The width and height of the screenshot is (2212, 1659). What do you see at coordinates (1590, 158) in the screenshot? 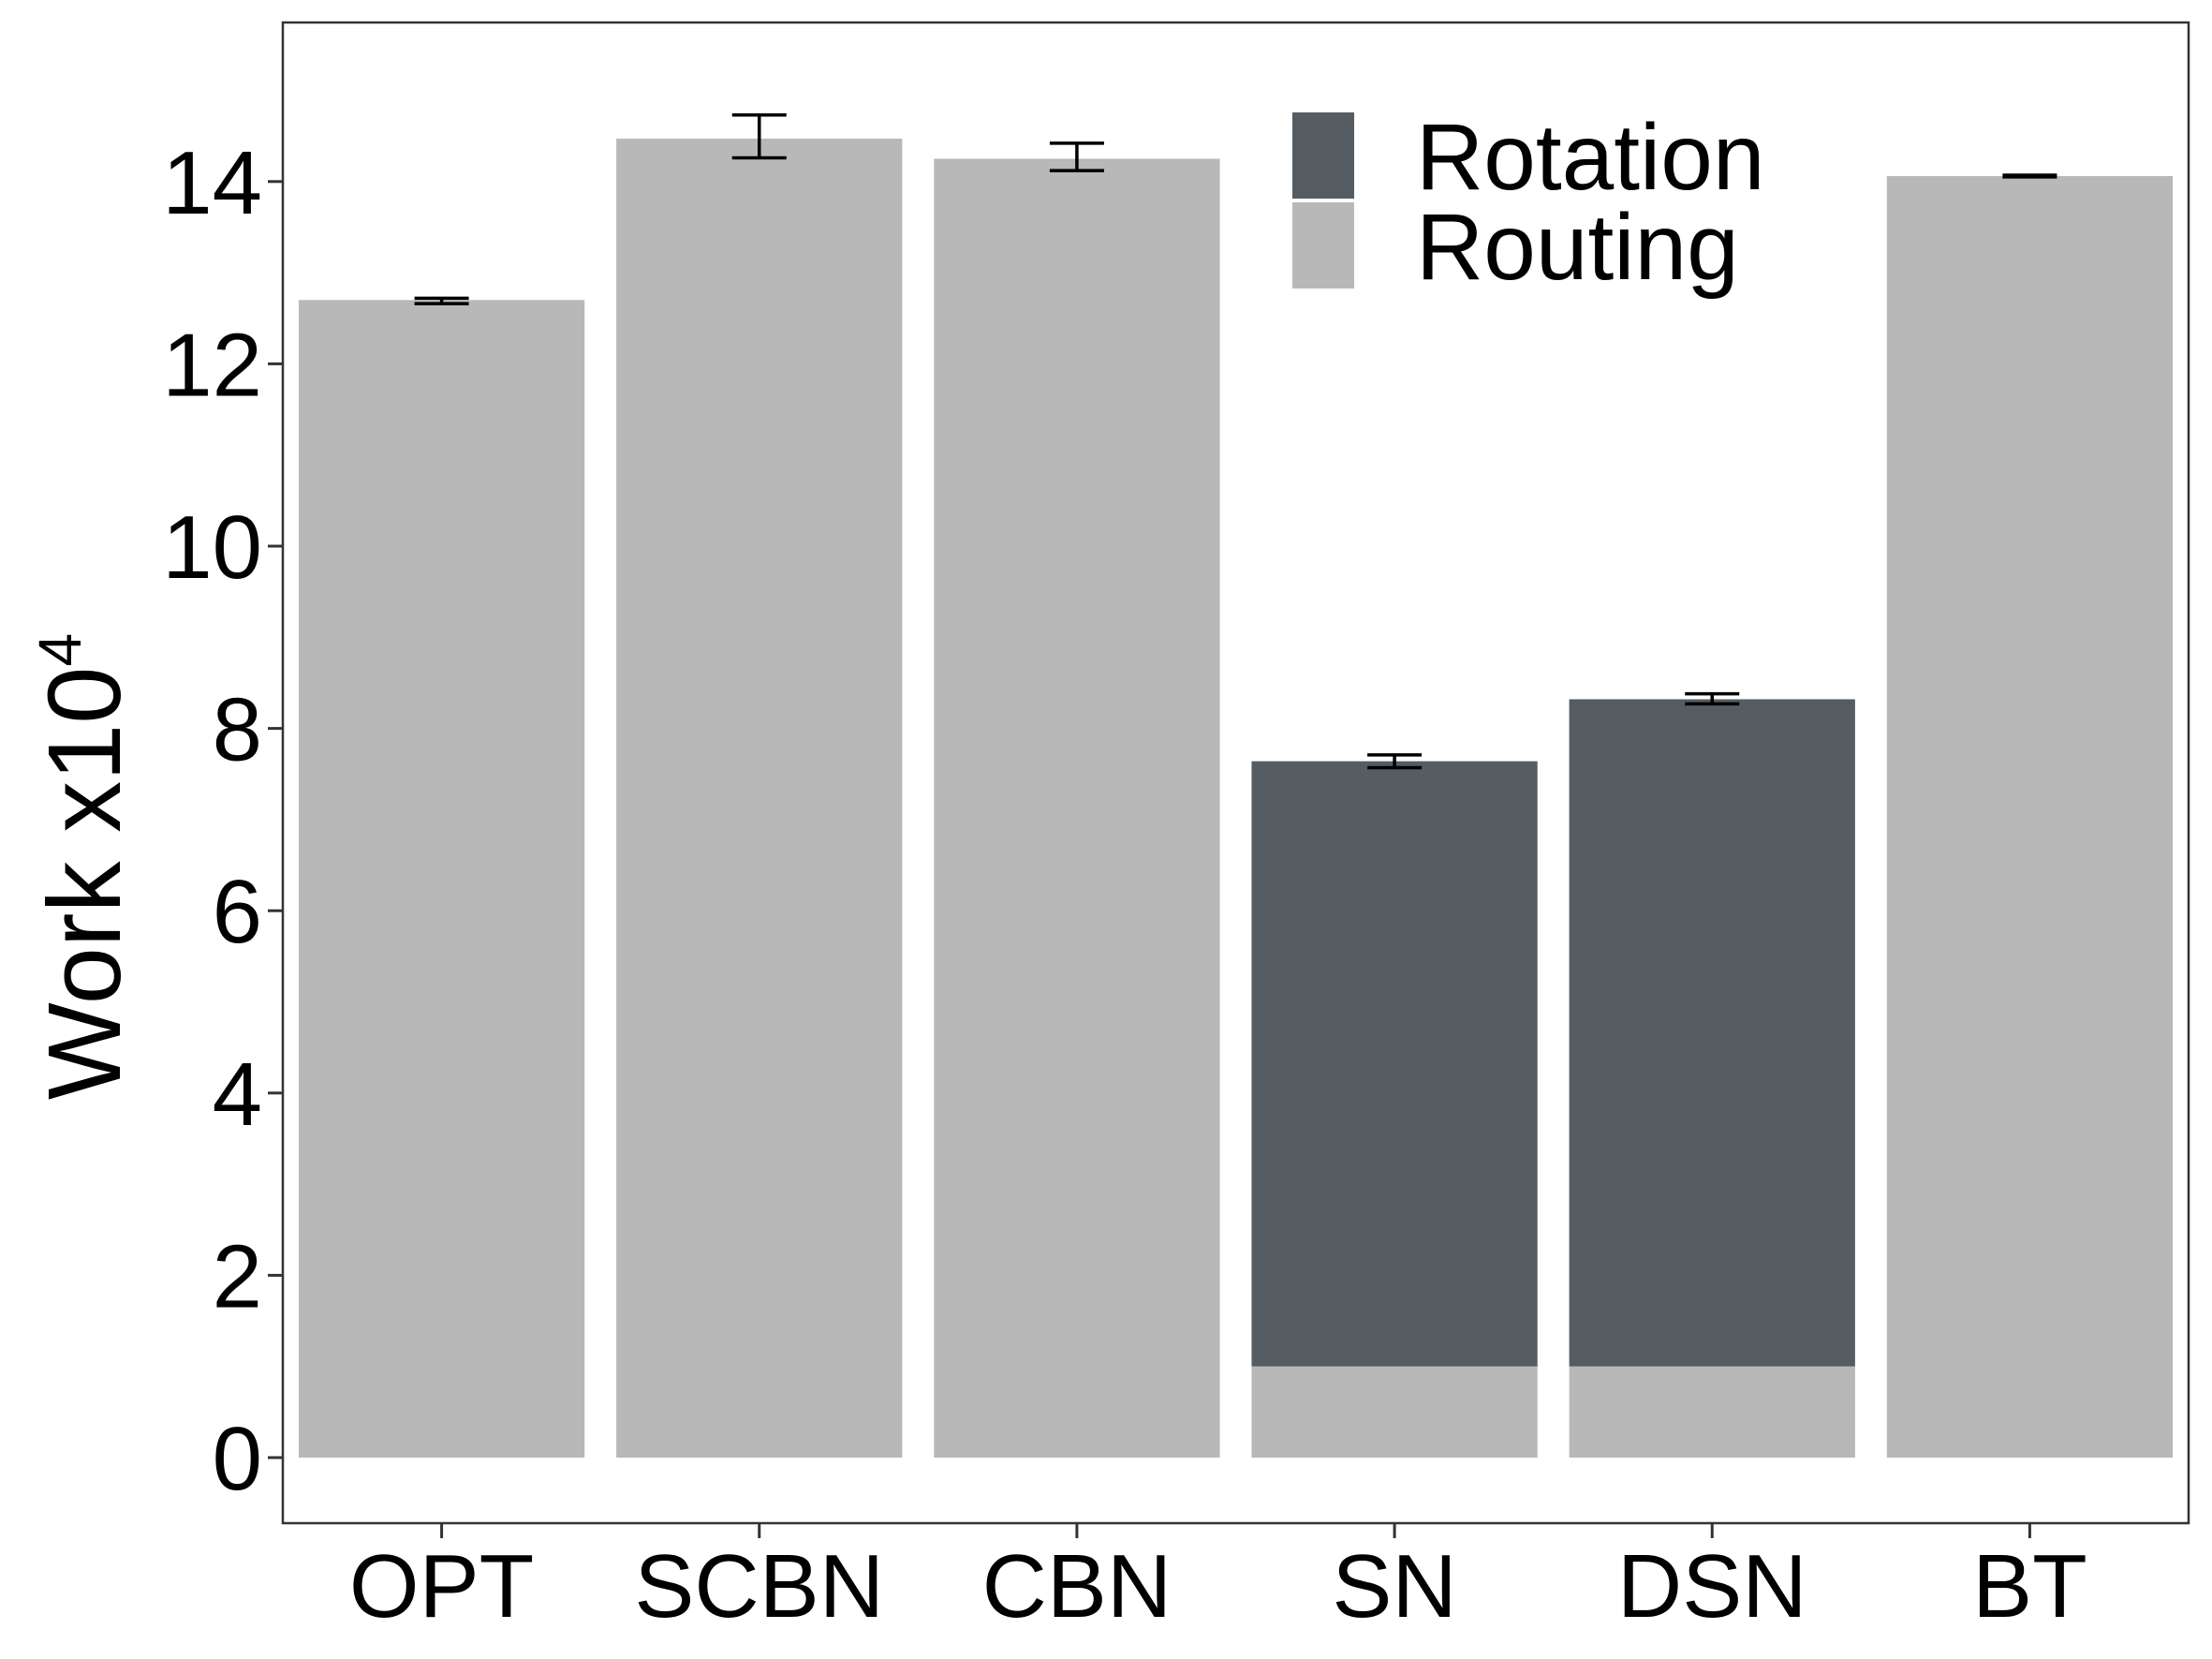
I see `legend-label-rotation: Rotation` at bounding box center [1590, 158].